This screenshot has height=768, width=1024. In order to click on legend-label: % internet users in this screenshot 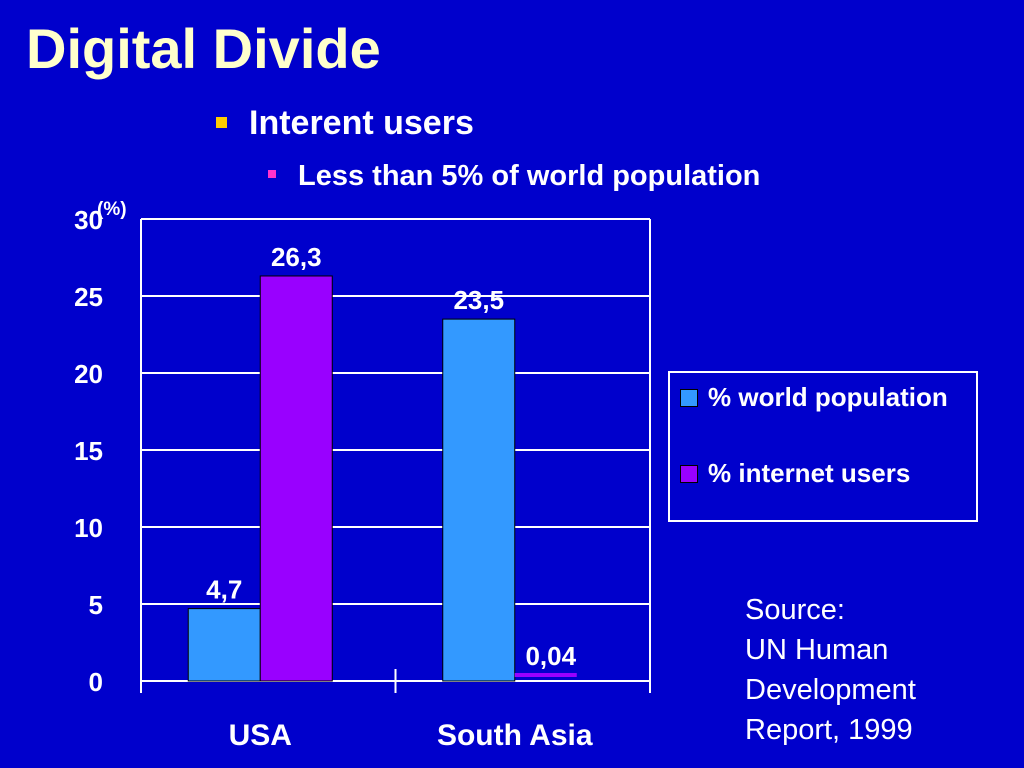, I will do `click(809, 473)`.